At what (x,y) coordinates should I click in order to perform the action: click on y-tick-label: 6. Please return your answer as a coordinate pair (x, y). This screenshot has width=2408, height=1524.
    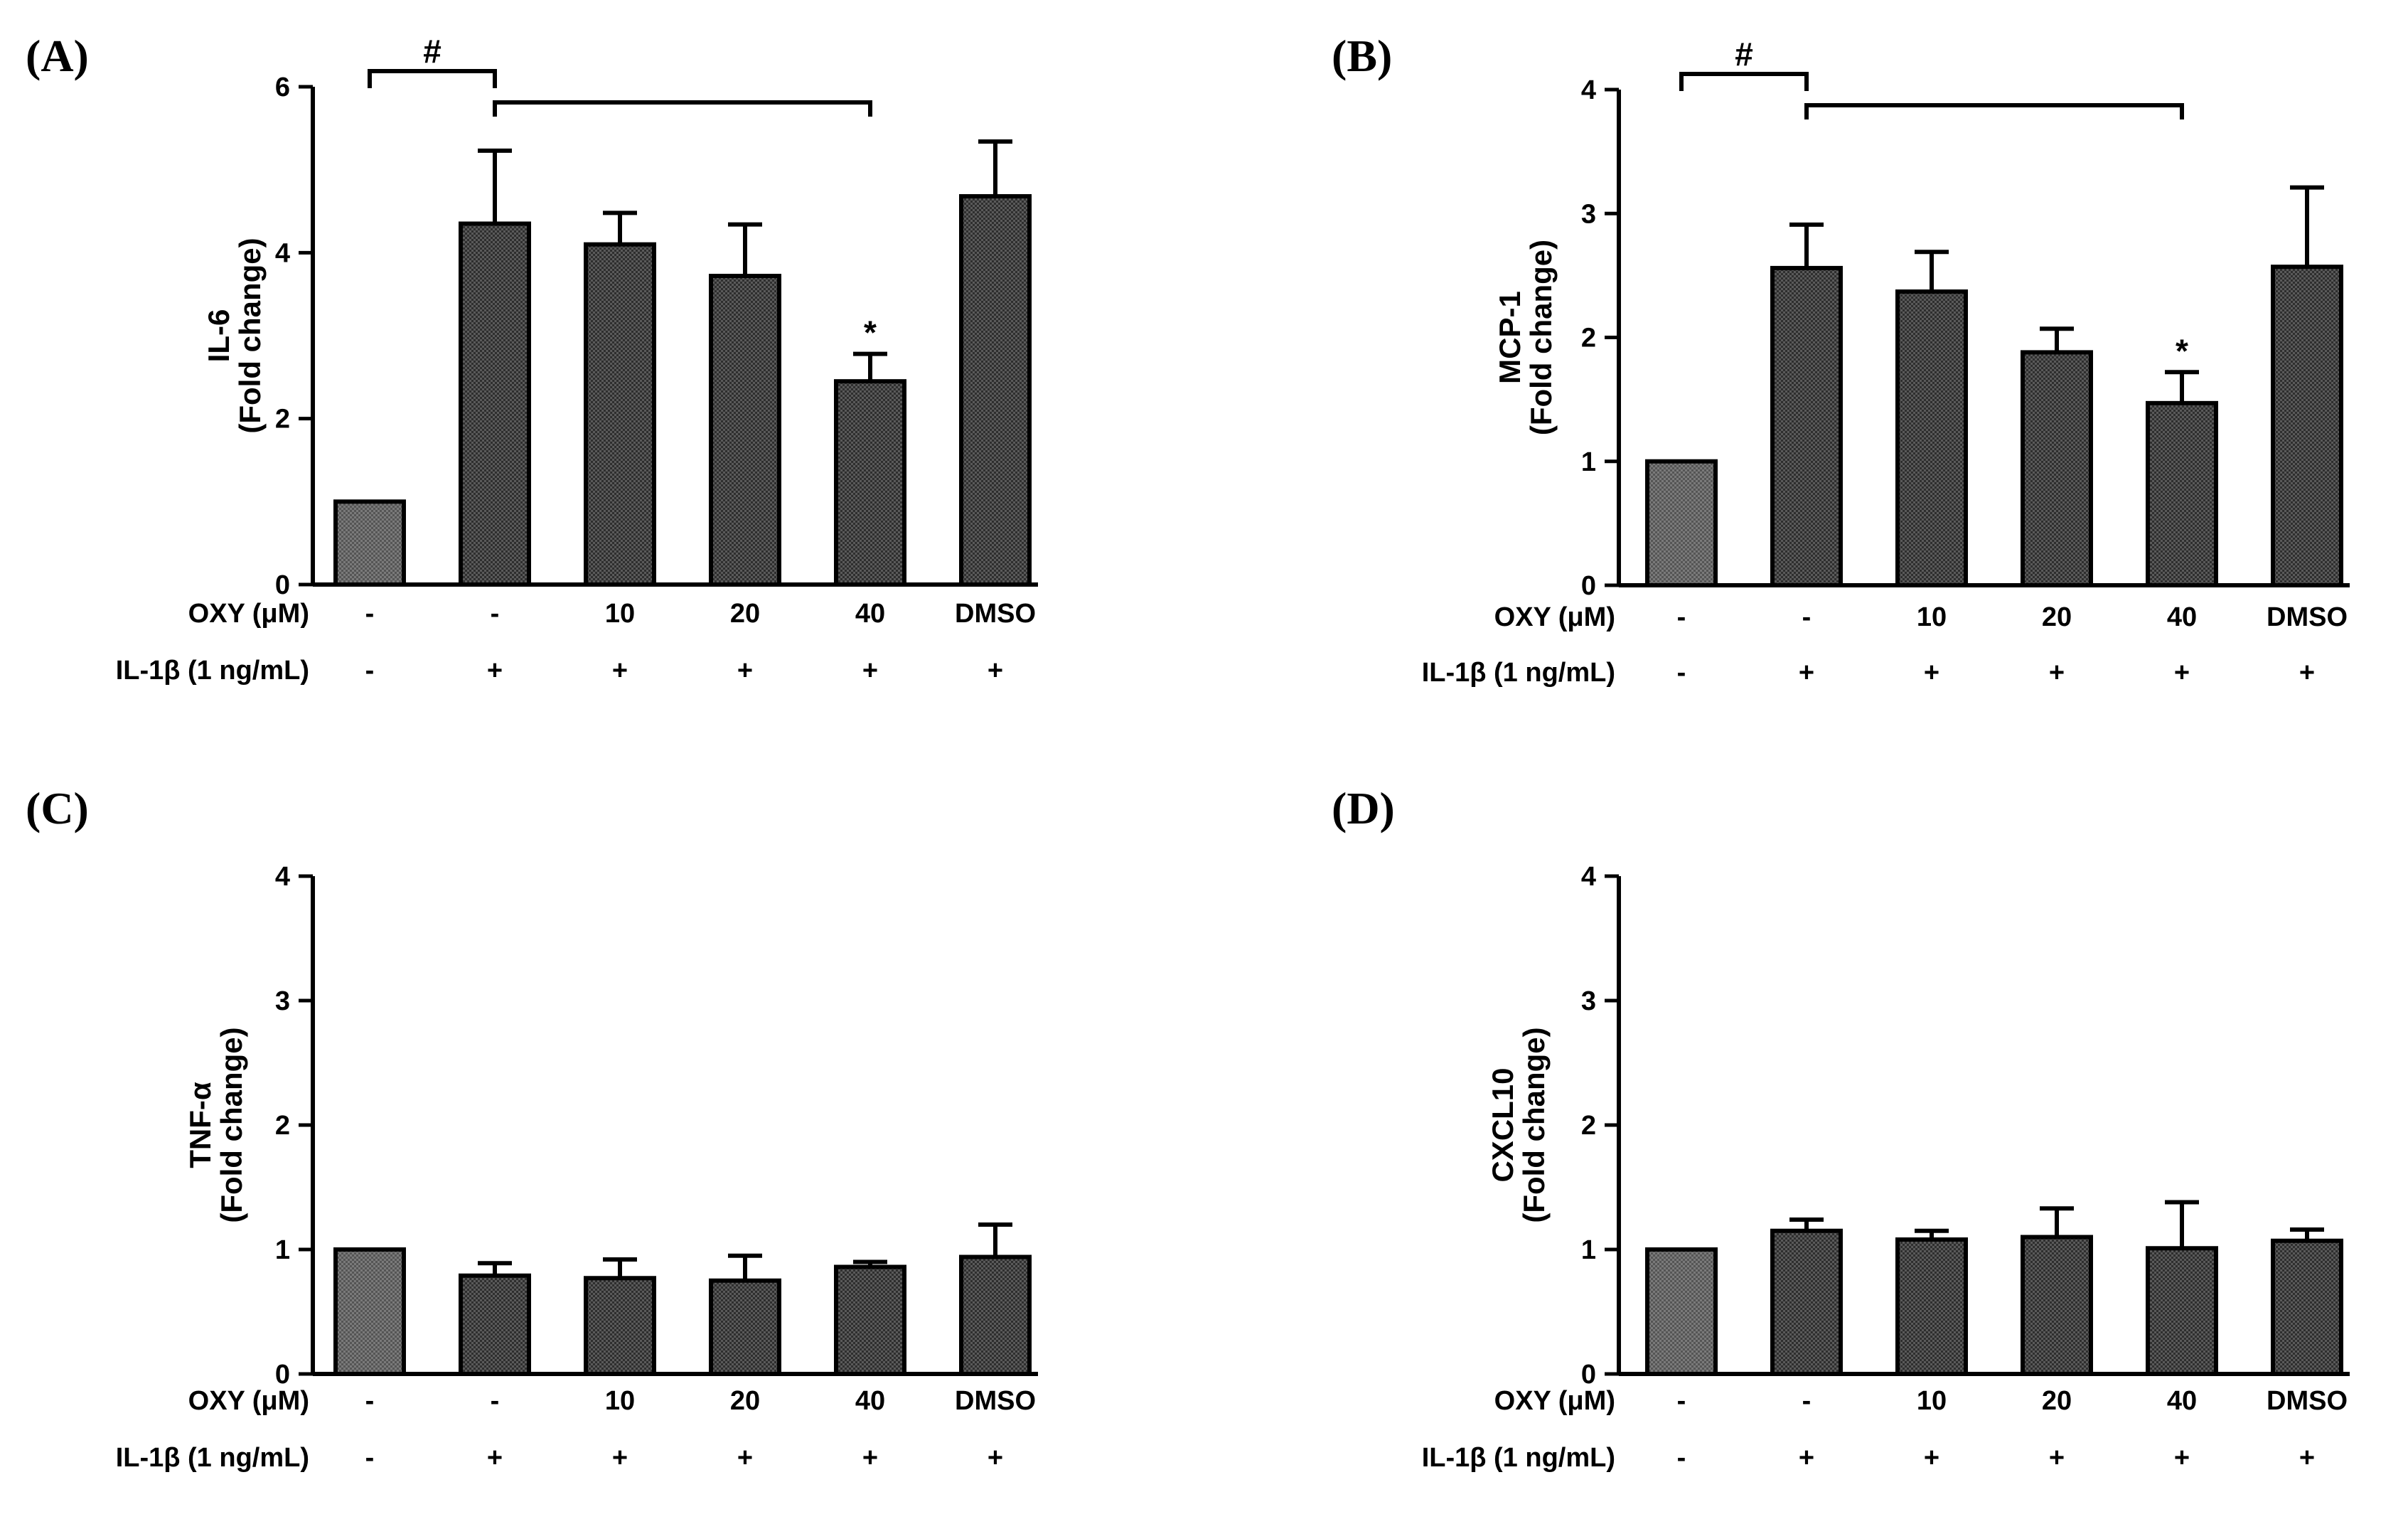
    Looking at the image, I should click on (282, 87).